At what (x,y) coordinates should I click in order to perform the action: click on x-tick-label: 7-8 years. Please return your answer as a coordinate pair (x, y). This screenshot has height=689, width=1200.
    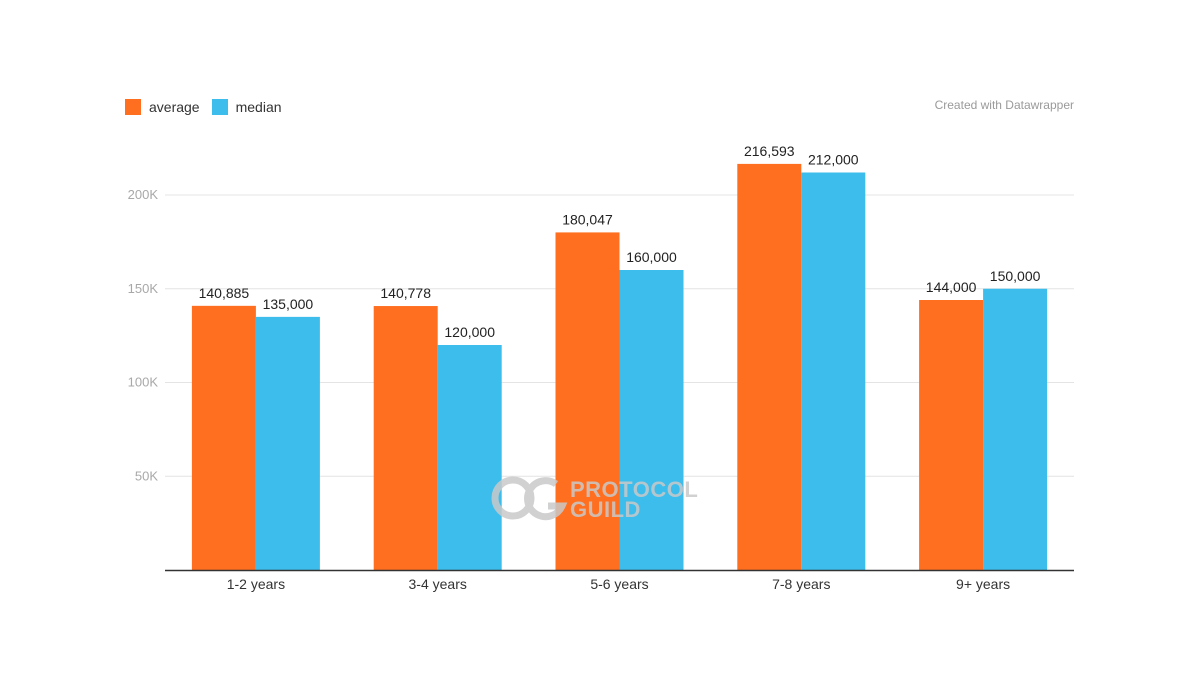
    Looking at the image, I should click on (801, 584).